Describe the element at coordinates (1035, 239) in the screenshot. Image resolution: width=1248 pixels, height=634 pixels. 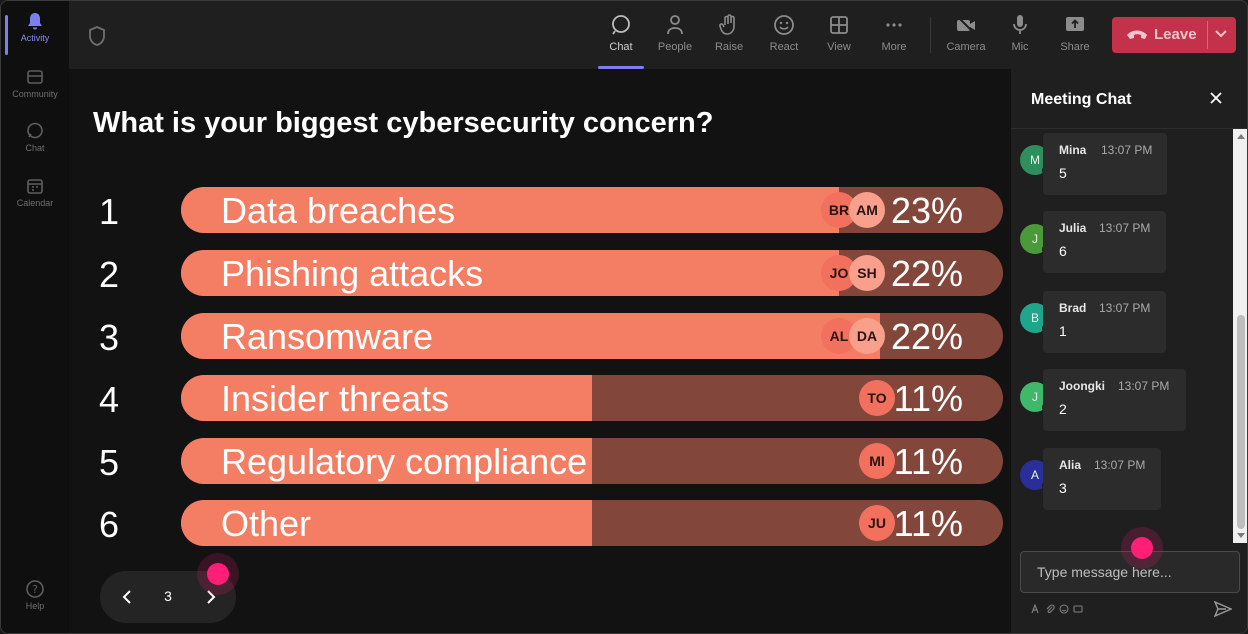
I see `avatar-initial: J` at that location.